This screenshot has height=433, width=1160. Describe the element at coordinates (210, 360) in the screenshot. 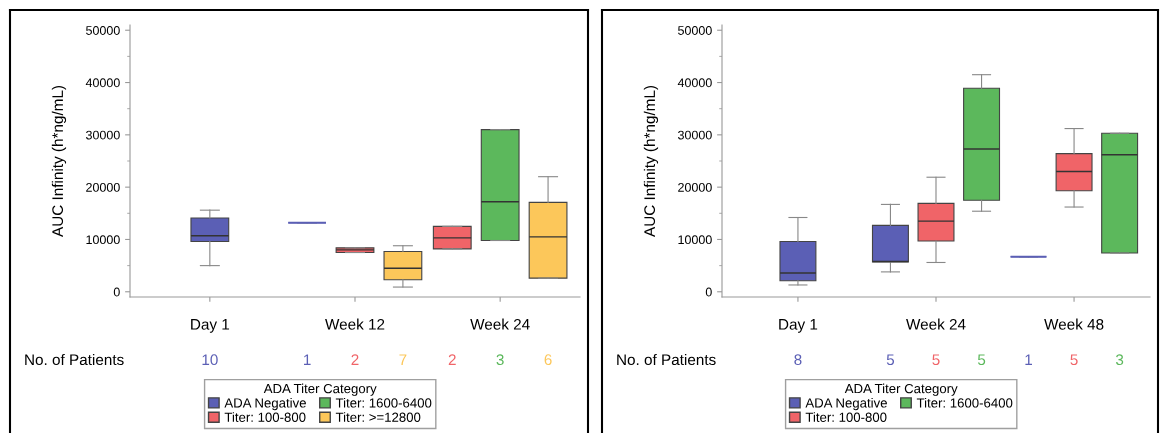

I see `text: 10` at that location.